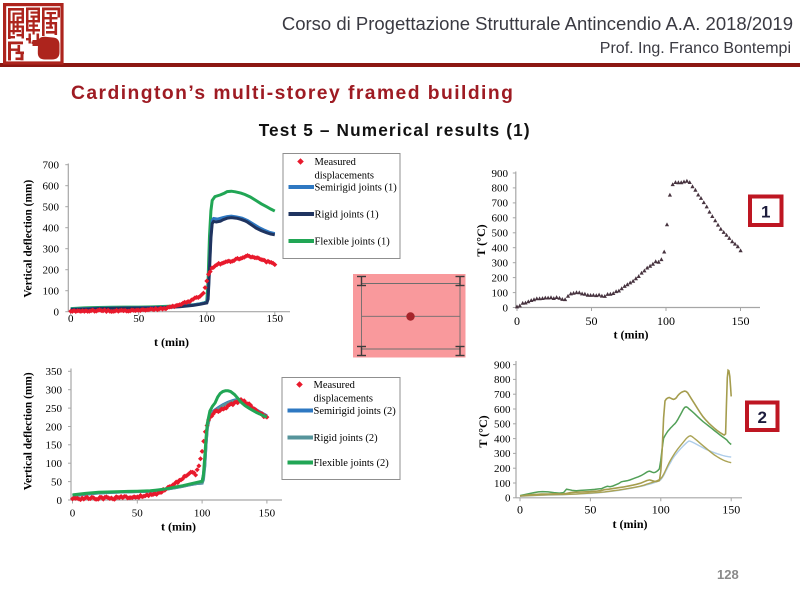 The image size is (800, 600). Describe the element at coordinates (352, 463) in the screenshot. I see `svg-text: Flexible joints (2)` at that location.